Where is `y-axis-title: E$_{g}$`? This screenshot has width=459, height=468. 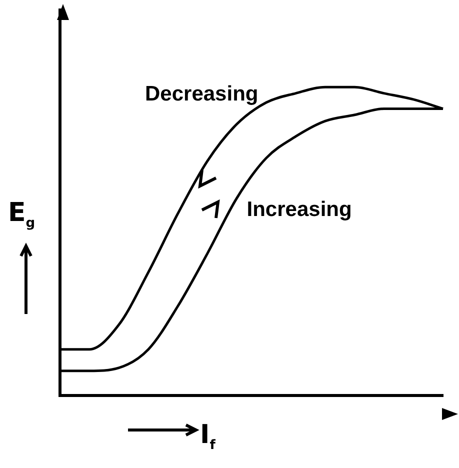
y-axis-title: E$_{g}$ is located at coordinates (22, 215).